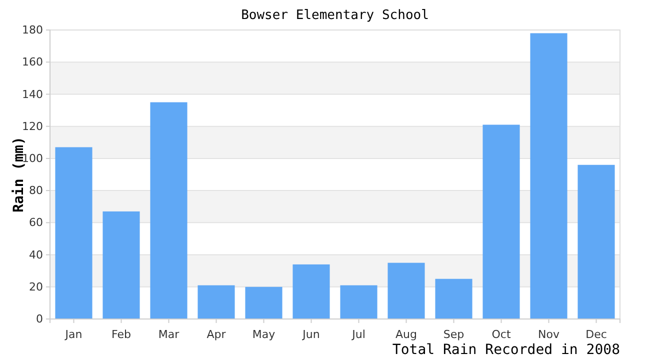 This screenshot has width=650, height=360. What do you see at coordinates (36, 223) in the screenshot?
I see `y-tick-label: 60` at bounding box center [36, 223].